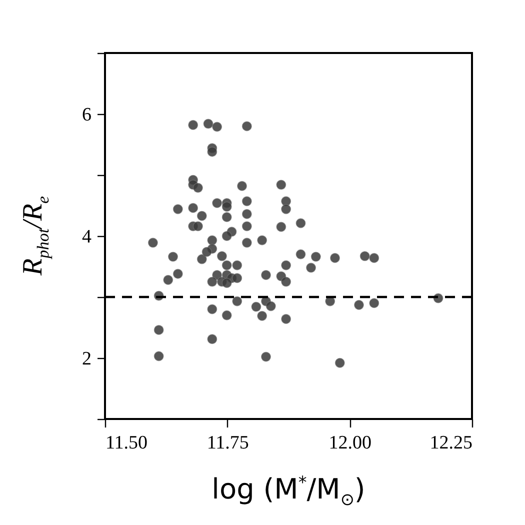 The height and width of the screenshot is (525, 525). Describe the element at coordinates (127, 443) in the screenshot. I see `x-tick-label: 11.50` at that location.